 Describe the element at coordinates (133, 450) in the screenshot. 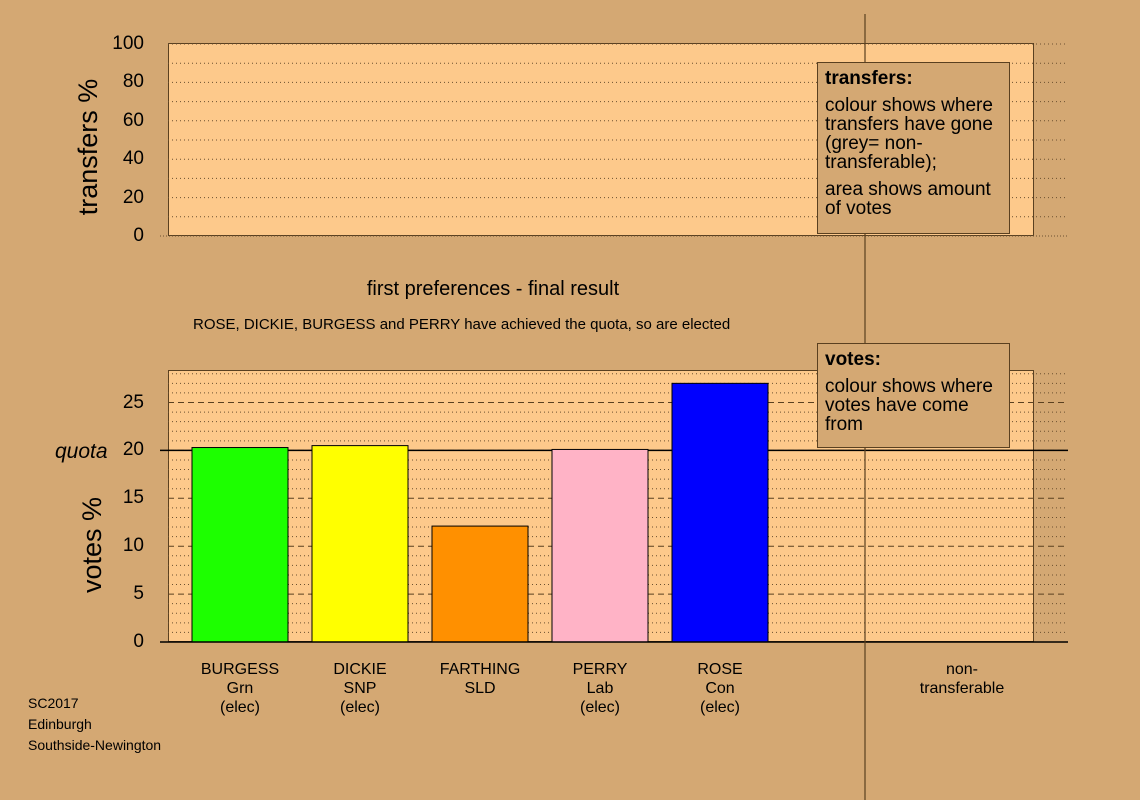

I see `votes-y-tick: 20` at that location.